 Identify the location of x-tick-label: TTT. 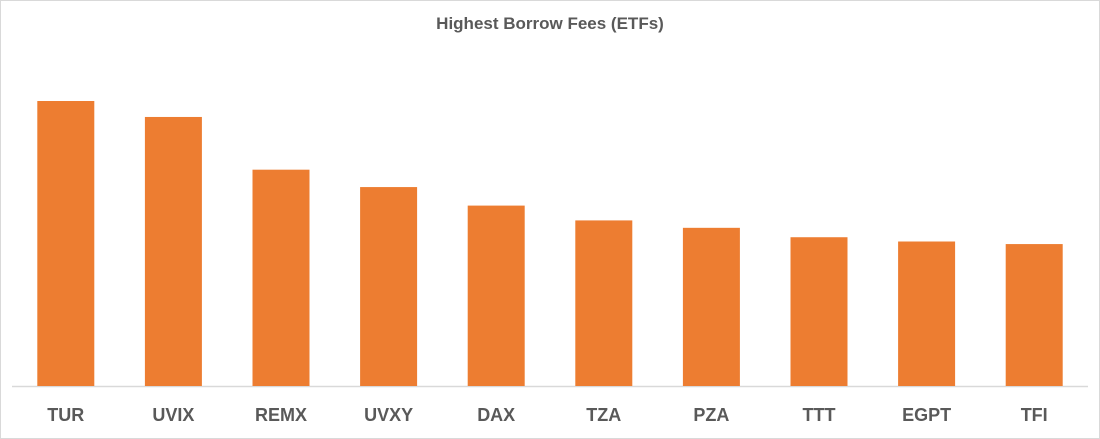
(819, 415).